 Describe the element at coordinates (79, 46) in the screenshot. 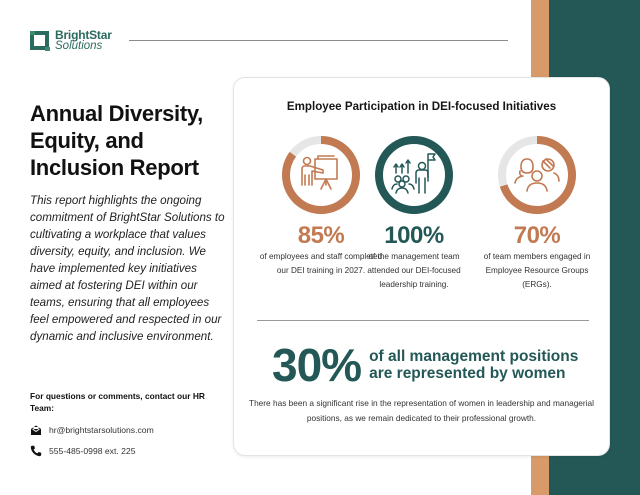

I see `brand-subname: Solutions` at that location.